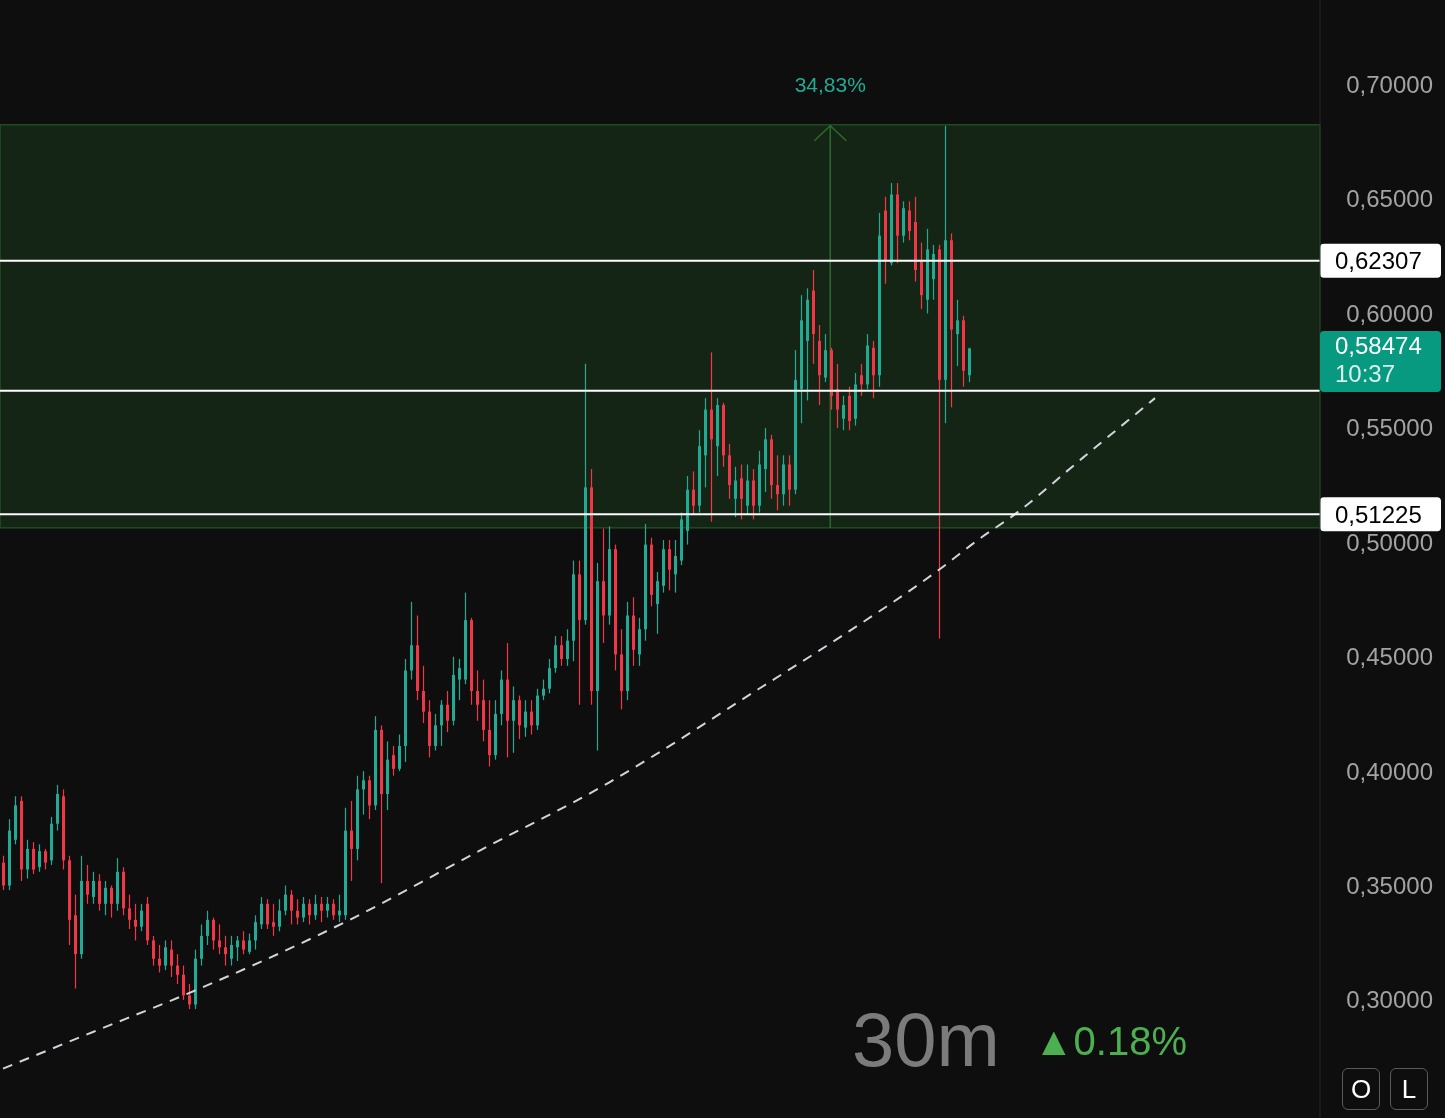 Image resolution: width=1445 pixels, height=1118 pixels. Describe the element at coordinates (1378, 514) in the screenshot. I see `ref-line-label: 0,51225` at that location.